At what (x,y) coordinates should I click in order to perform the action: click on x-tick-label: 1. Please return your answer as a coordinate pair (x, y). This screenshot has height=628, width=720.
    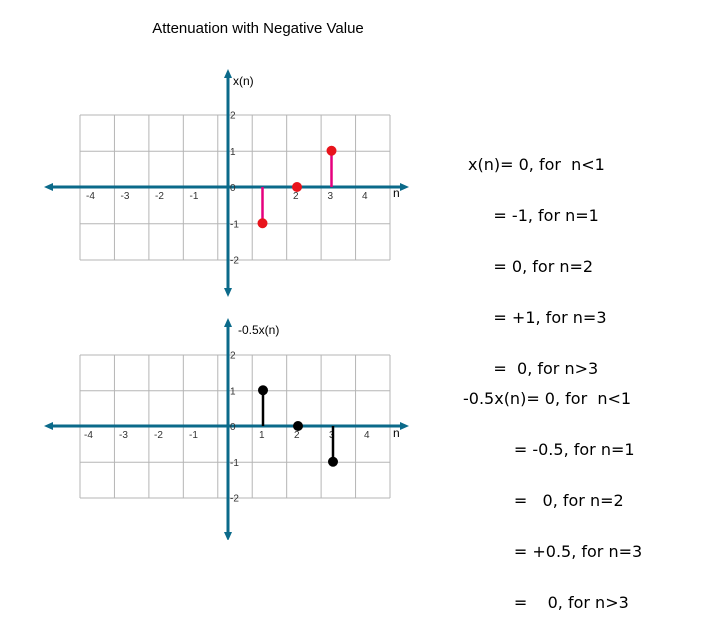
    Looking at the image, I should click on (262, 435).